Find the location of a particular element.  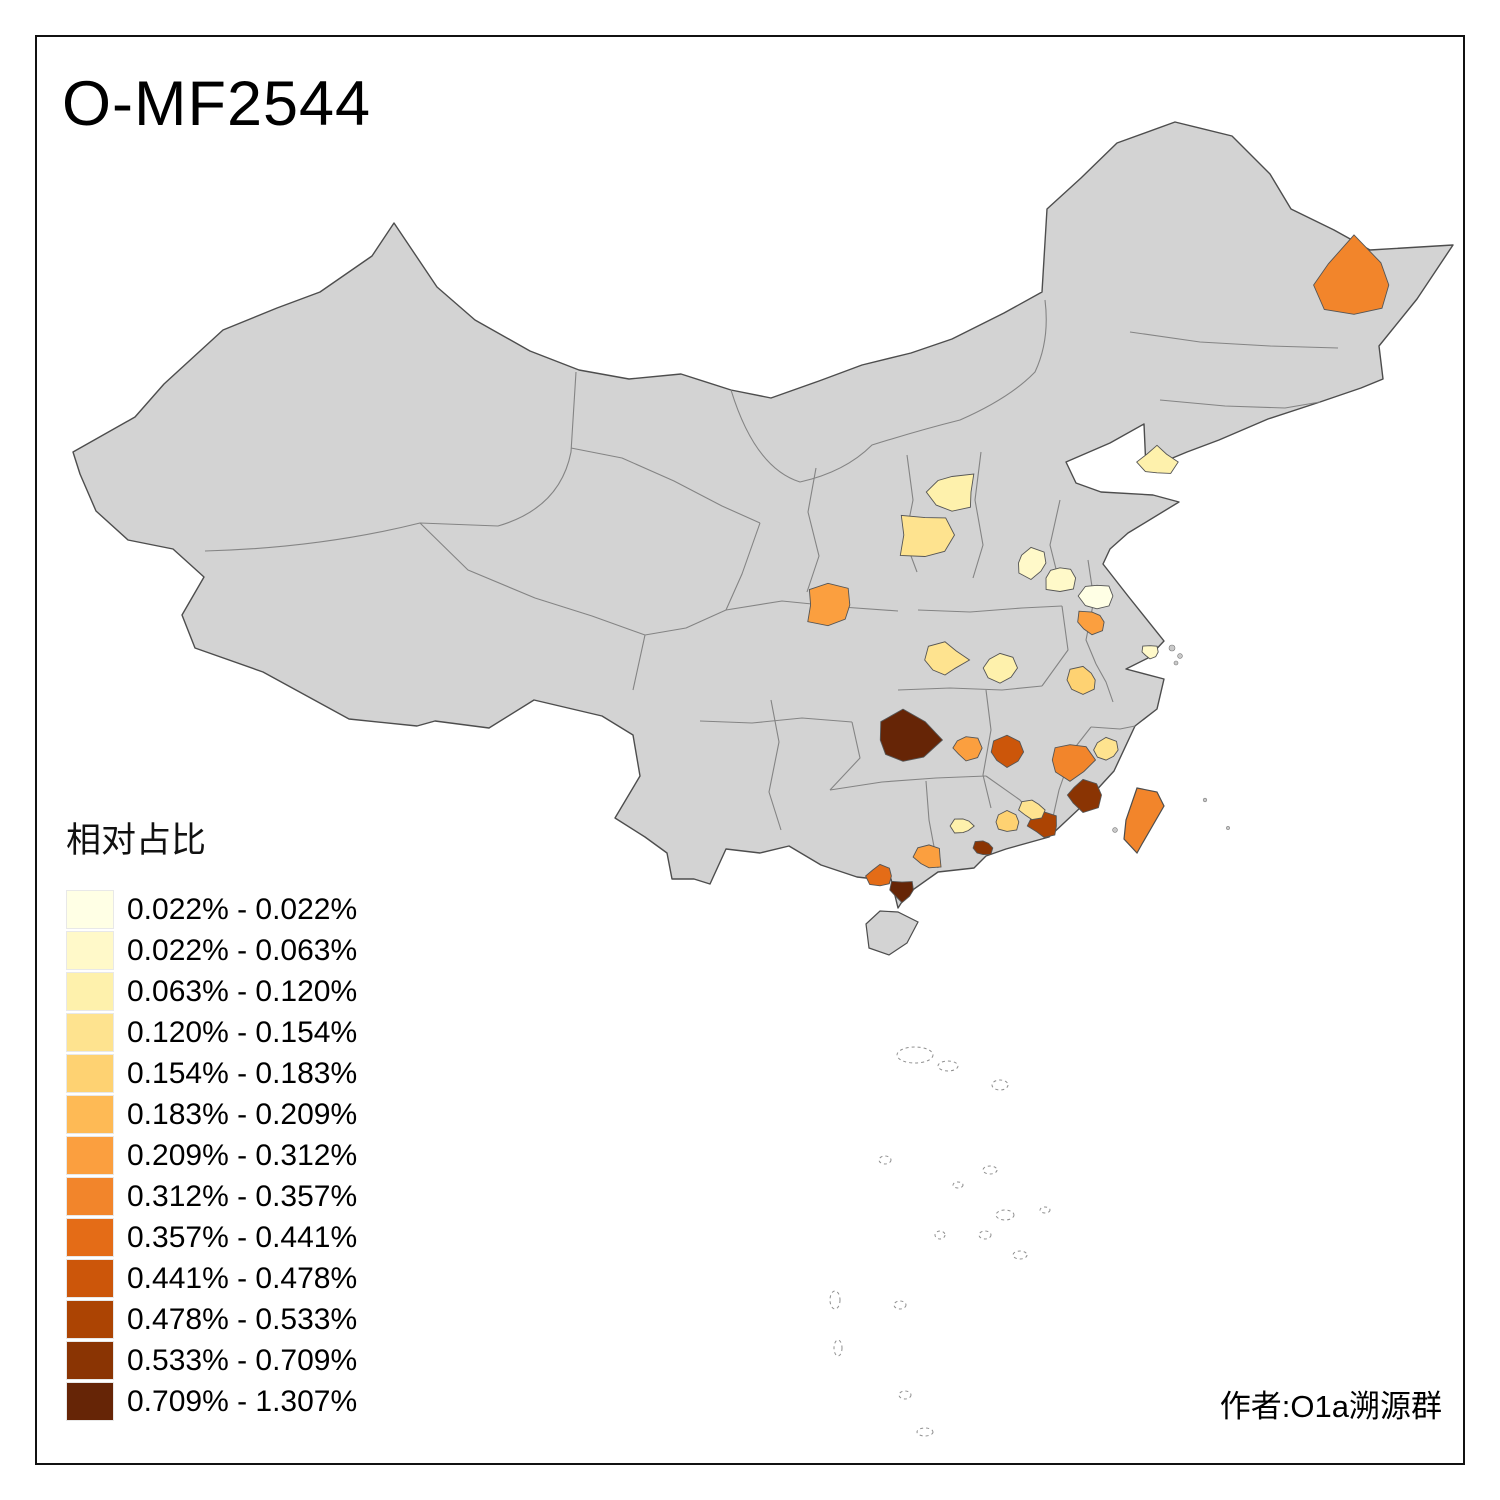

legend-row: 0.183% - 0.209% is located at coordinates (211, 1114).